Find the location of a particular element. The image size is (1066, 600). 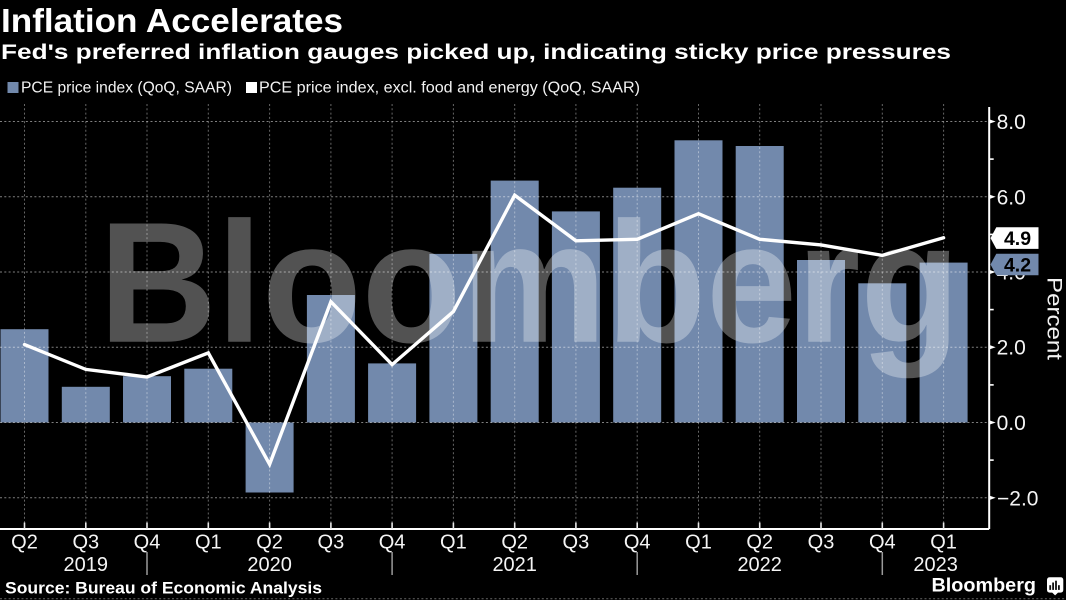

svg-text: 6.0 is located at coordinates (1011, 197).